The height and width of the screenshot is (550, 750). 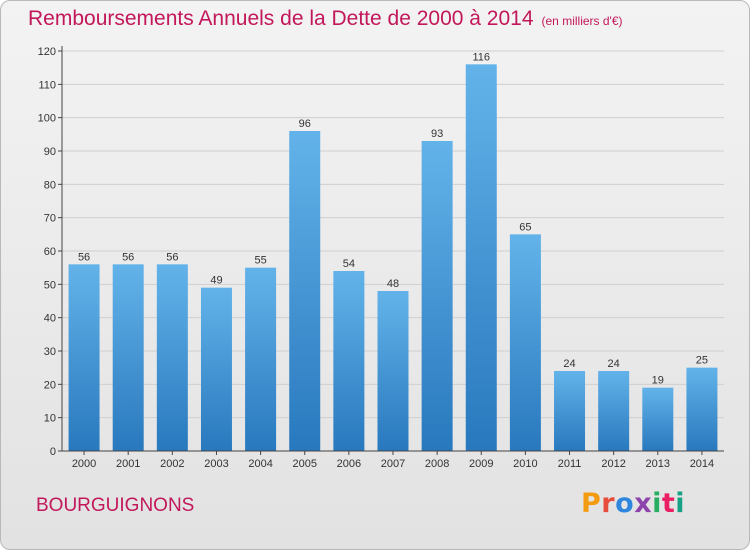 What do you see at coordinates (525, 342) in the screenshot?
I see `bar-2010` at bounding box center [525, 342].